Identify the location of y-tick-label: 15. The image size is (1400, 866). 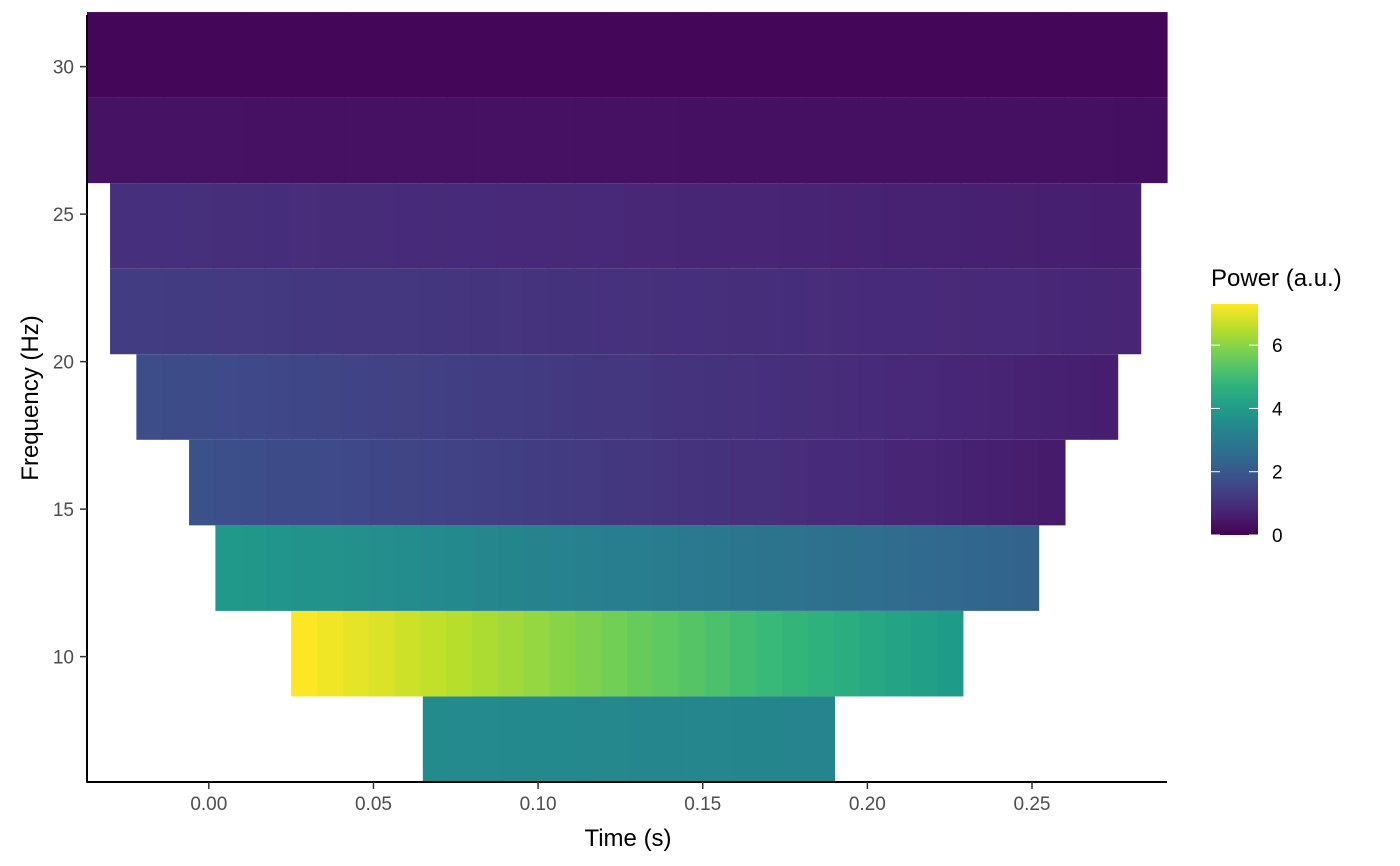
(63, 510).